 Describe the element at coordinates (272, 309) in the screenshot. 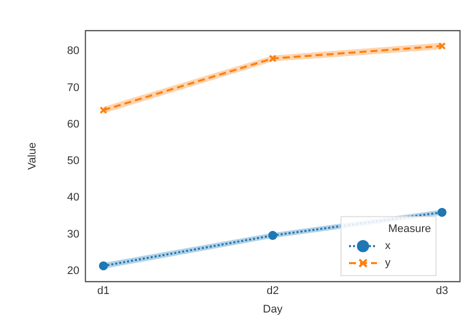

I see `x-axis-title: Day` at that location.